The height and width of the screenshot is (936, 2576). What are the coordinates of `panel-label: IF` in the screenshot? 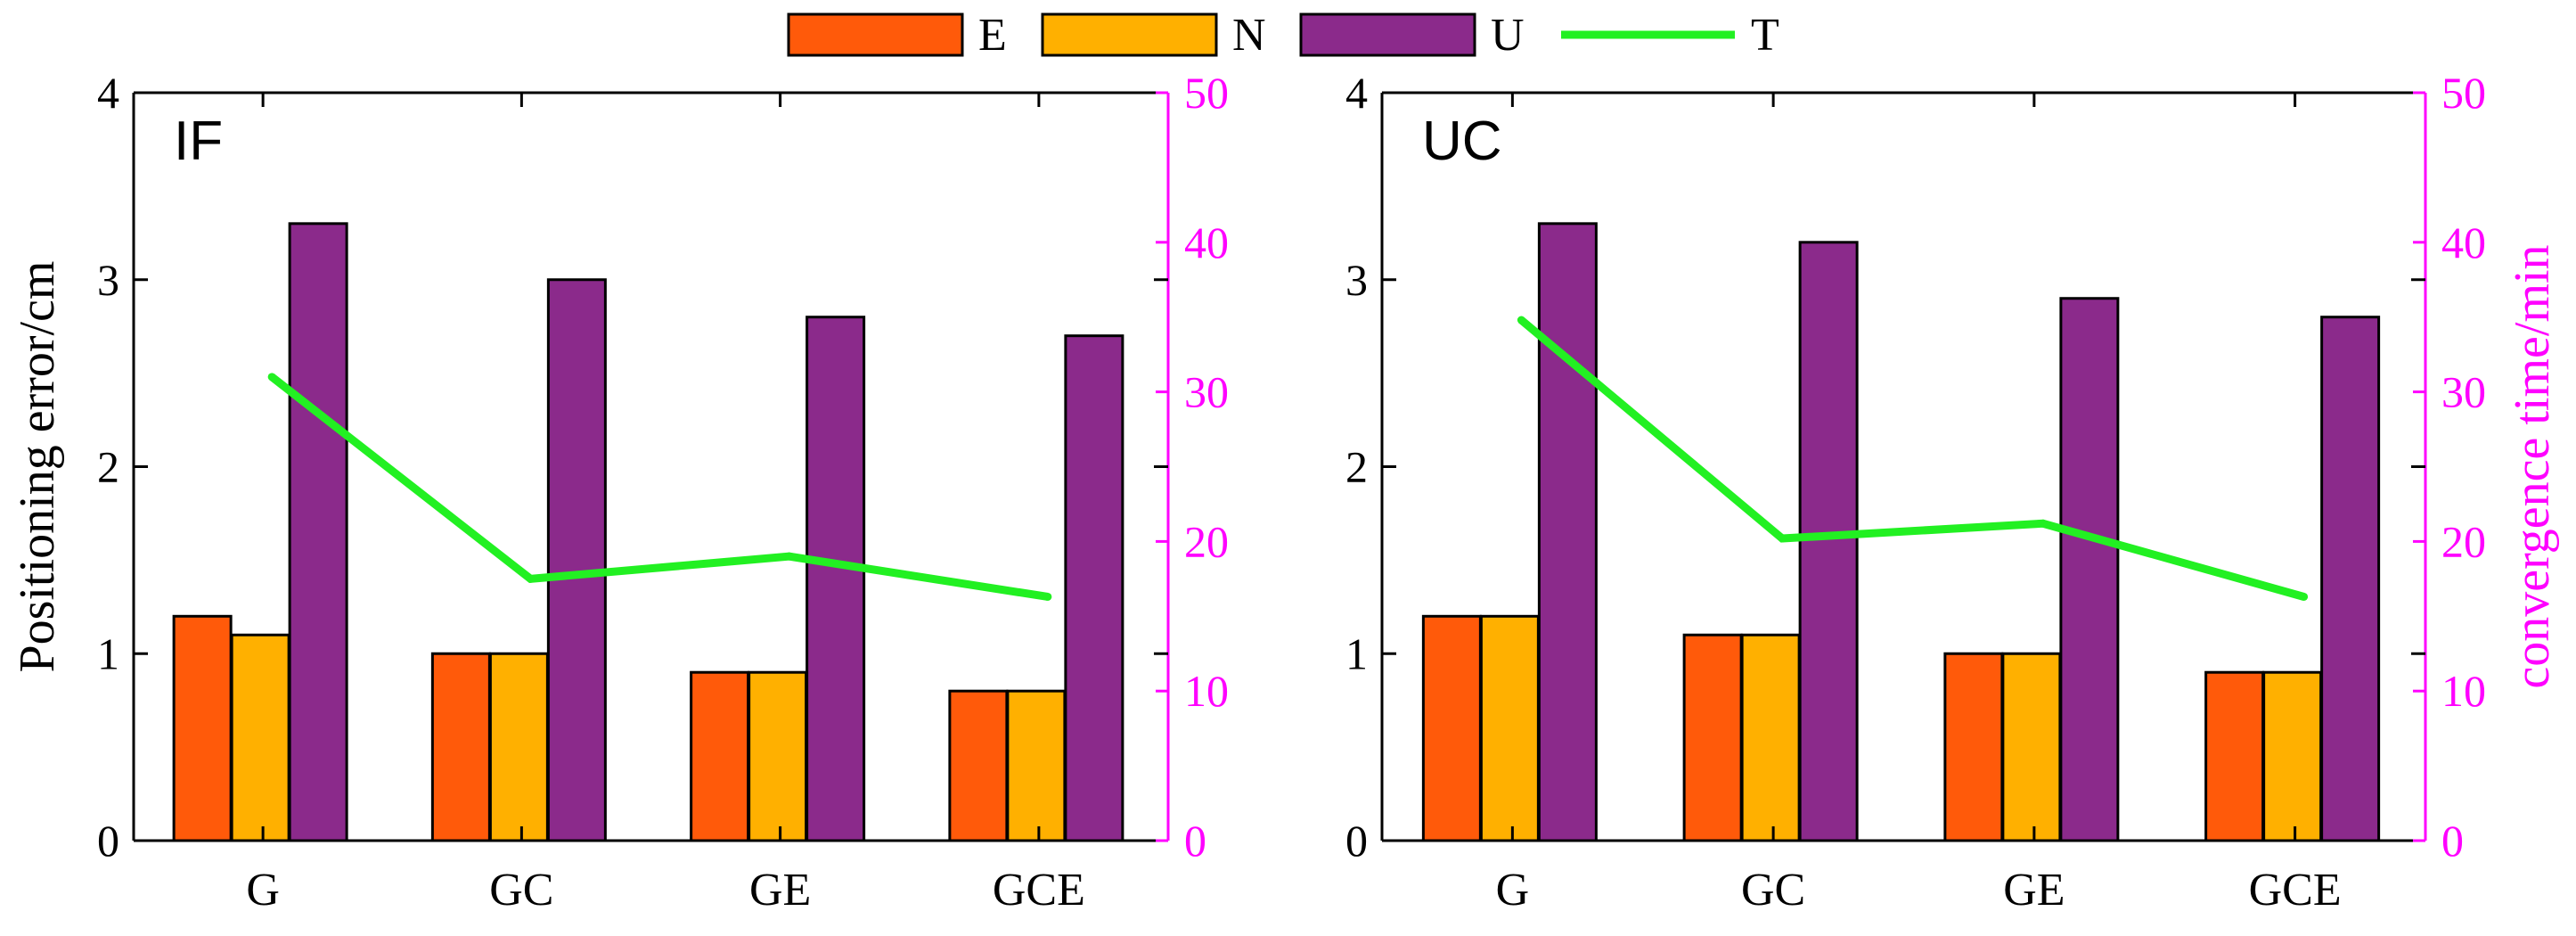 It's located at (198, 141).